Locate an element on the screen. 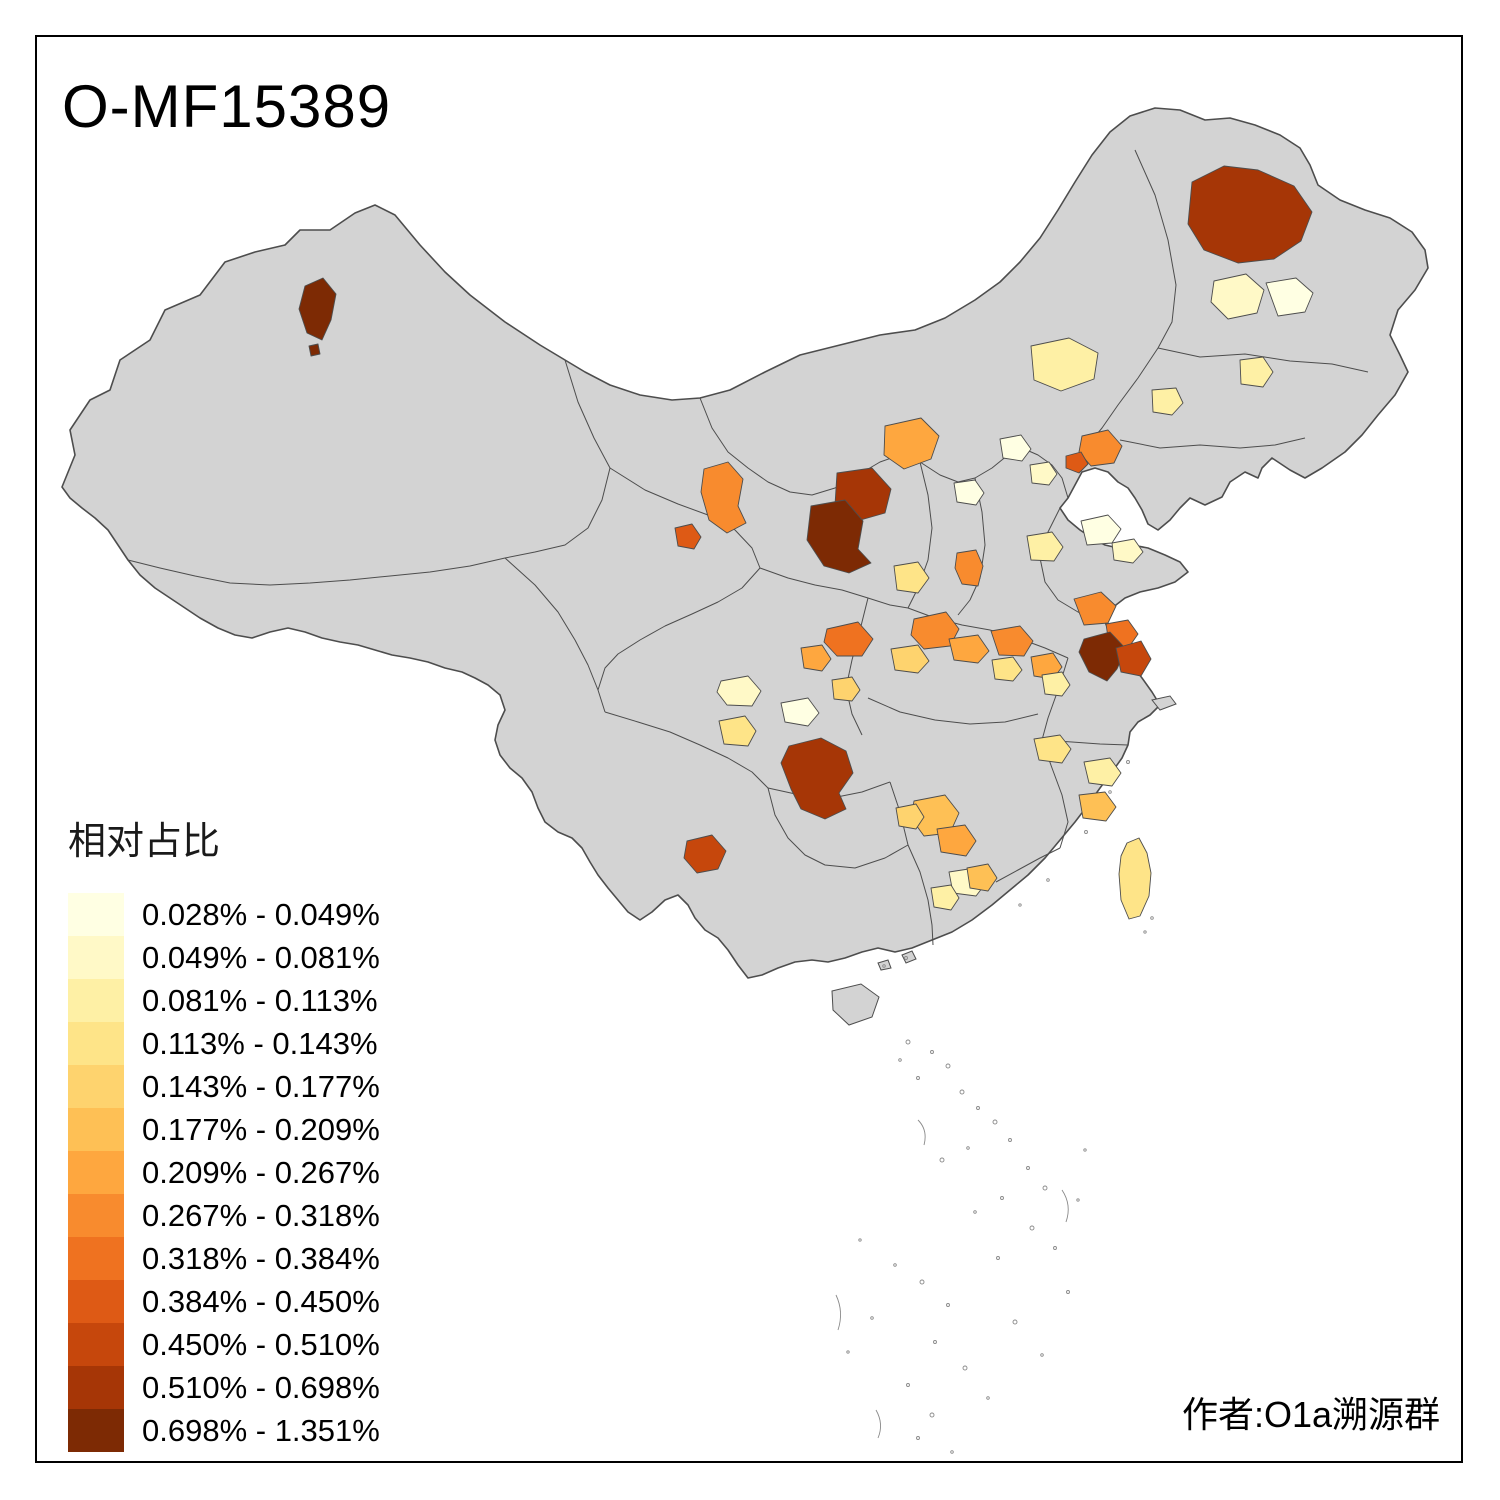  legend-label: 0.209% - 0.267% is located at coordinates (261, 1172).